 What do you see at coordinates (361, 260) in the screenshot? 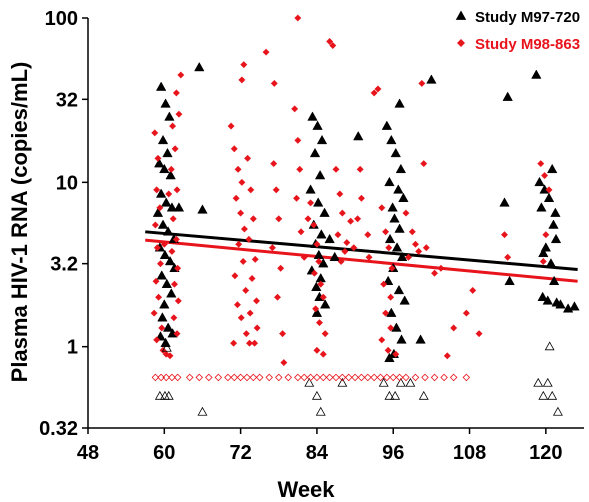
I see `trend-line` at bounding box center [361, 260].